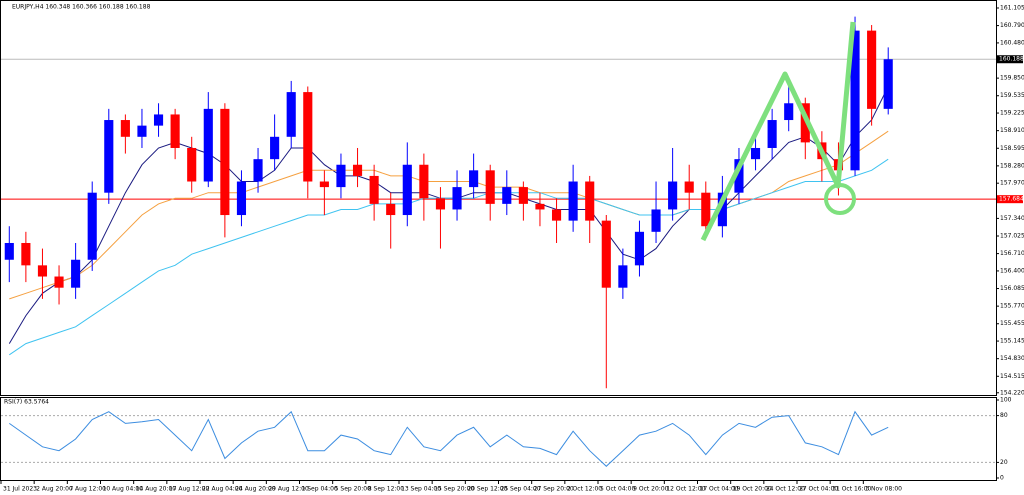 The height and width of the screenshot is (495, 1024). I want to click on x-tick-label: 9 Oct 20:00, so click(650, 489).